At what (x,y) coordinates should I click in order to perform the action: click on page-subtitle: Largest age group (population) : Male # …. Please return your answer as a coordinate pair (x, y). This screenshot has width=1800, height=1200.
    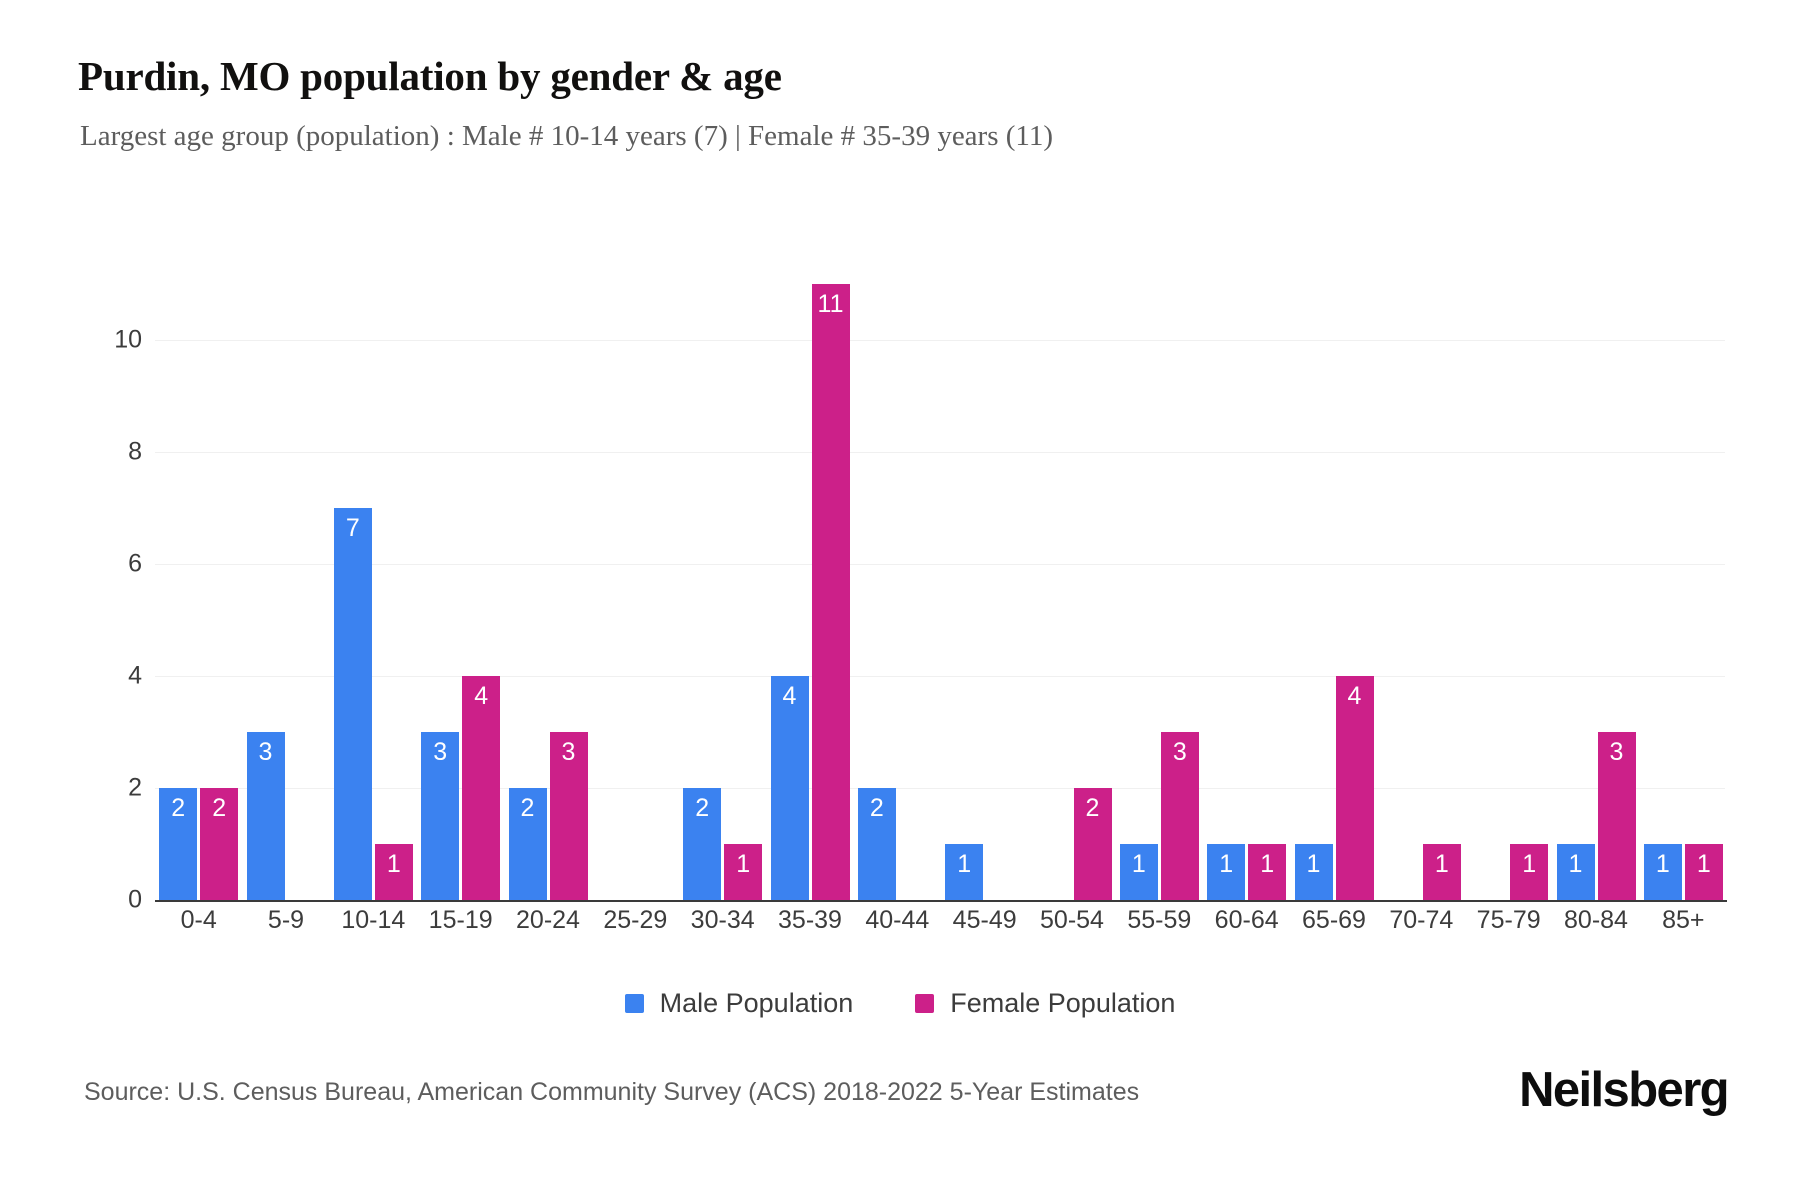
    Looking at the image, I should click on (566, 136).